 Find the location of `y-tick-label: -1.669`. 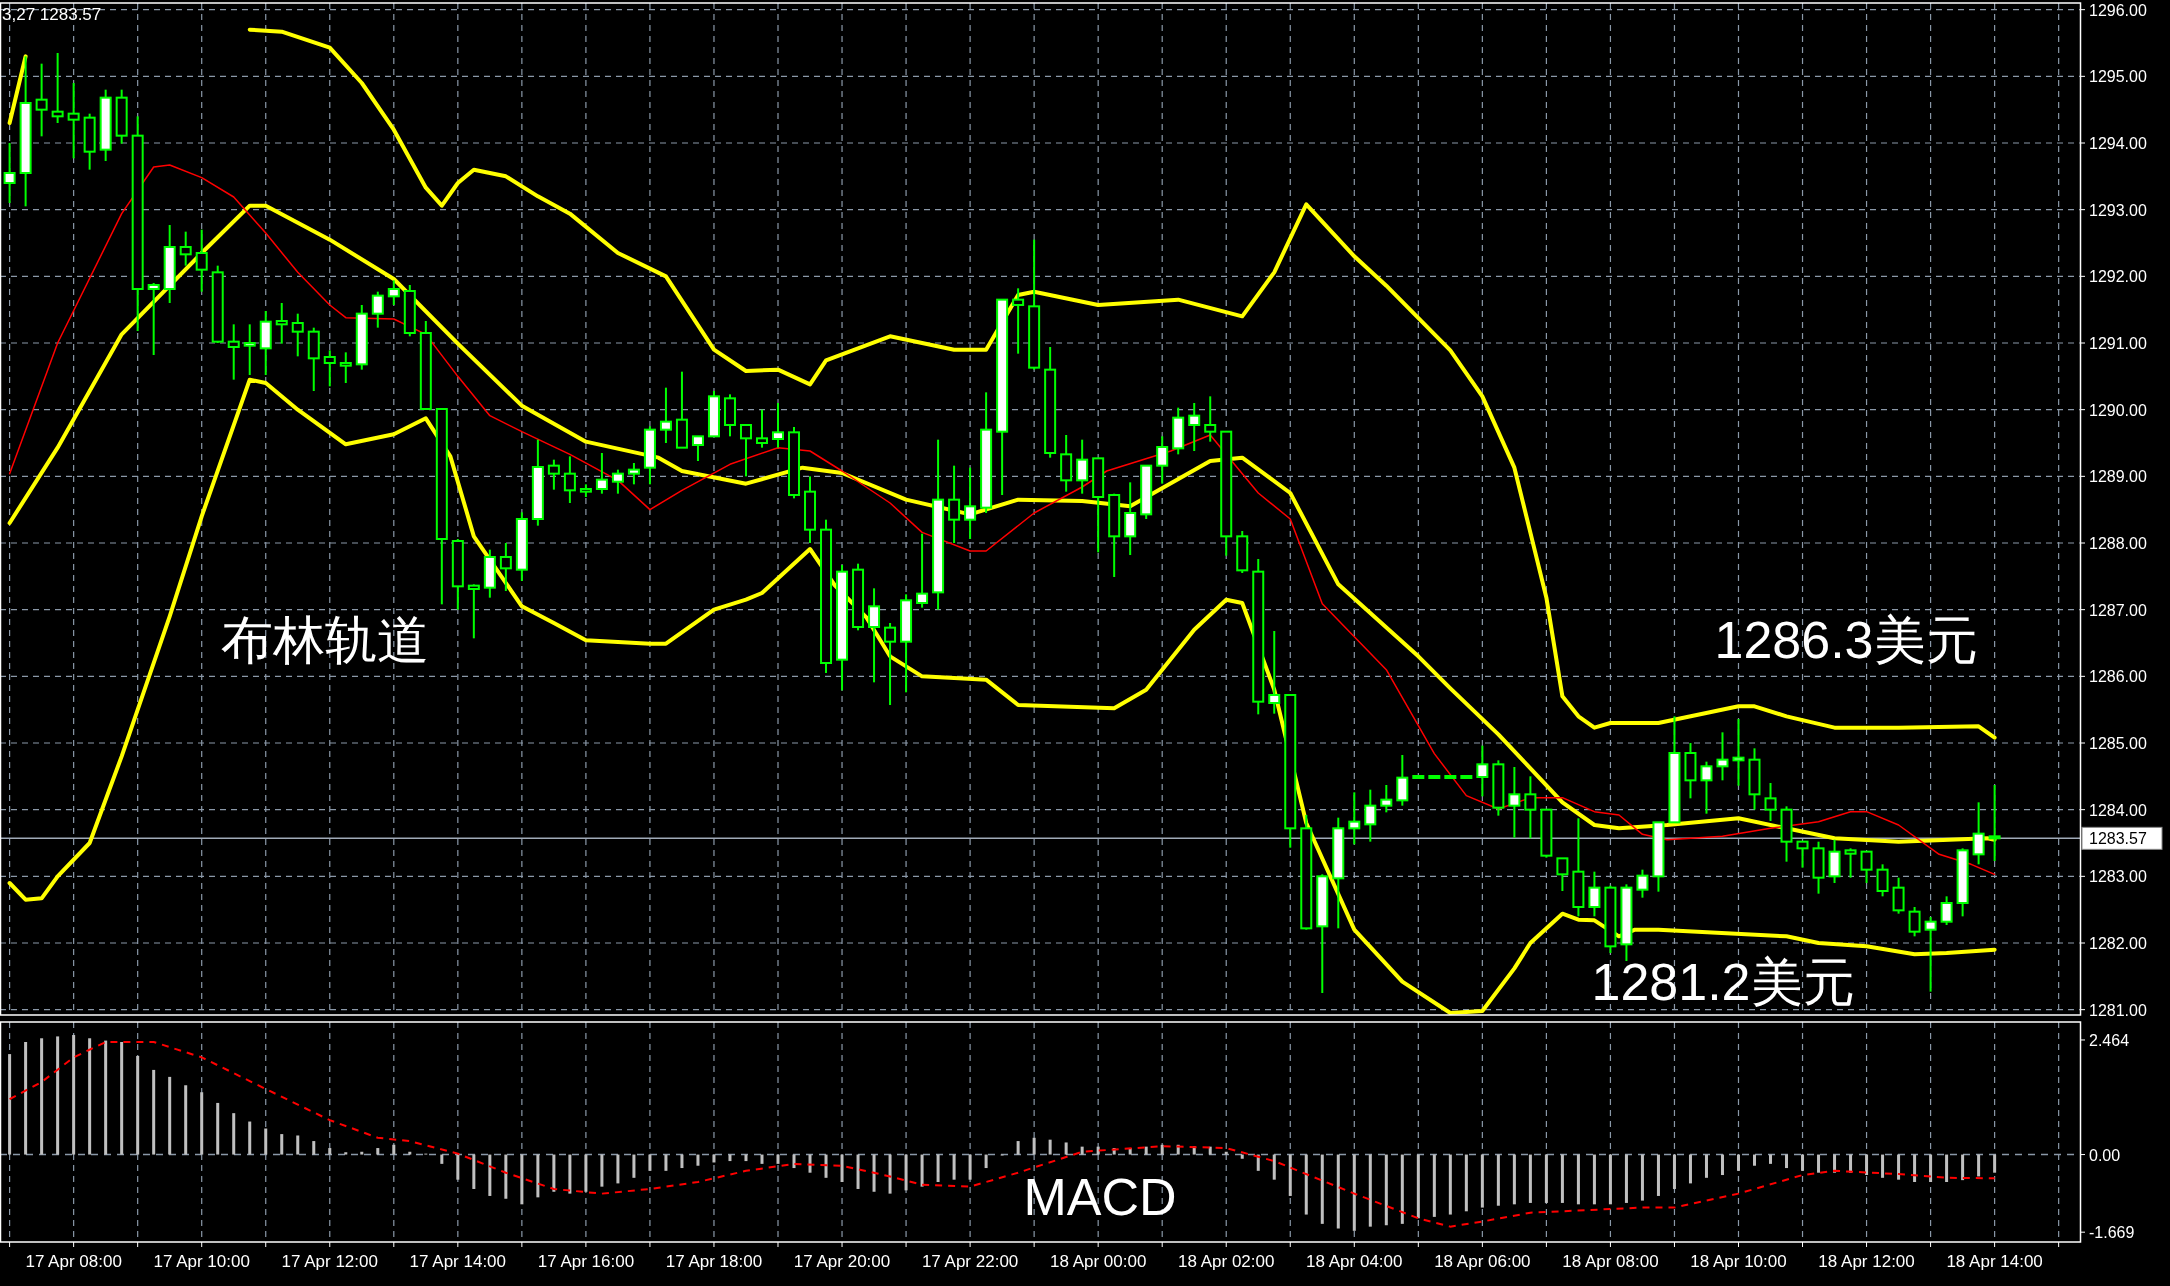

y-tick-label: -1.669 is located at coordinates (2112, 1233).